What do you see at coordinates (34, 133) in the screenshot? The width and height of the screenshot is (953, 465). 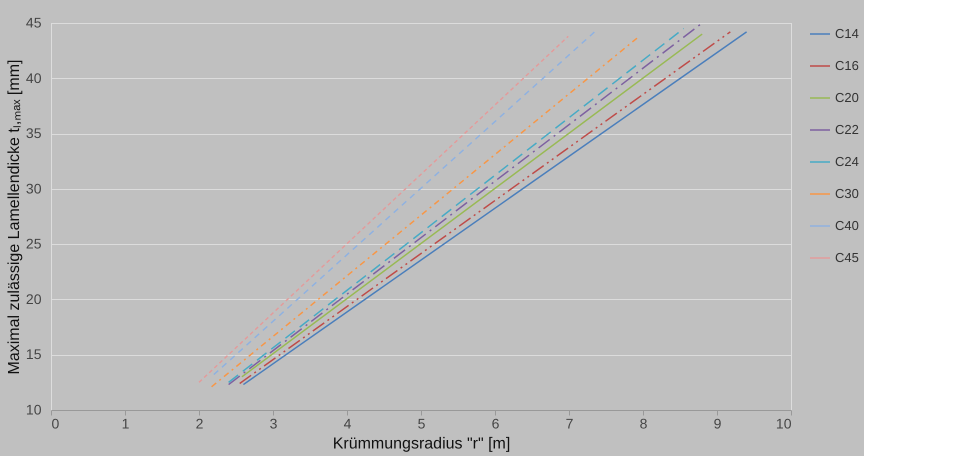 I see `y-tick-label: 35` at bounding box center [34, 133].